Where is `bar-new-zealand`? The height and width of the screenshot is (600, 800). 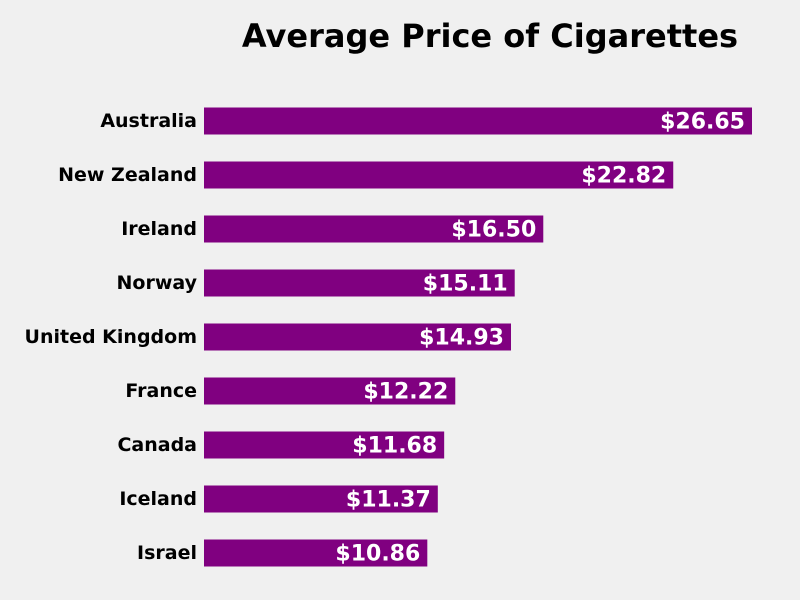
bar-new-zealand is located at coordinates (439, 175).